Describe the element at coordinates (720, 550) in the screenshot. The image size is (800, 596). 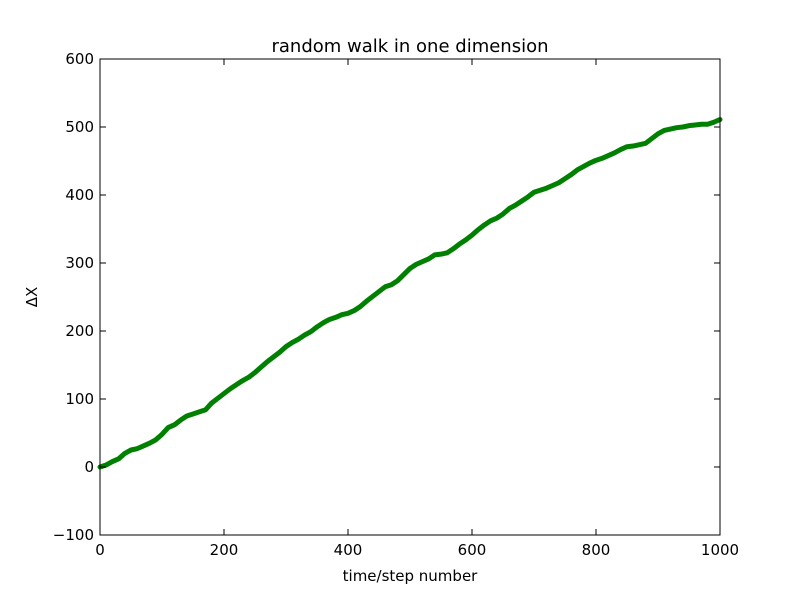
I see `x-tick-label: 1000` at that location.